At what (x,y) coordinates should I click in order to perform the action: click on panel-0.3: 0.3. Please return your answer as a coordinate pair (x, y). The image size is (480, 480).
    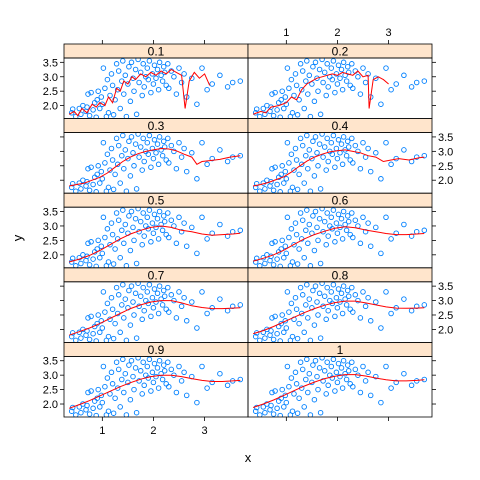
    Looking at the image, I should click on (156, 156).